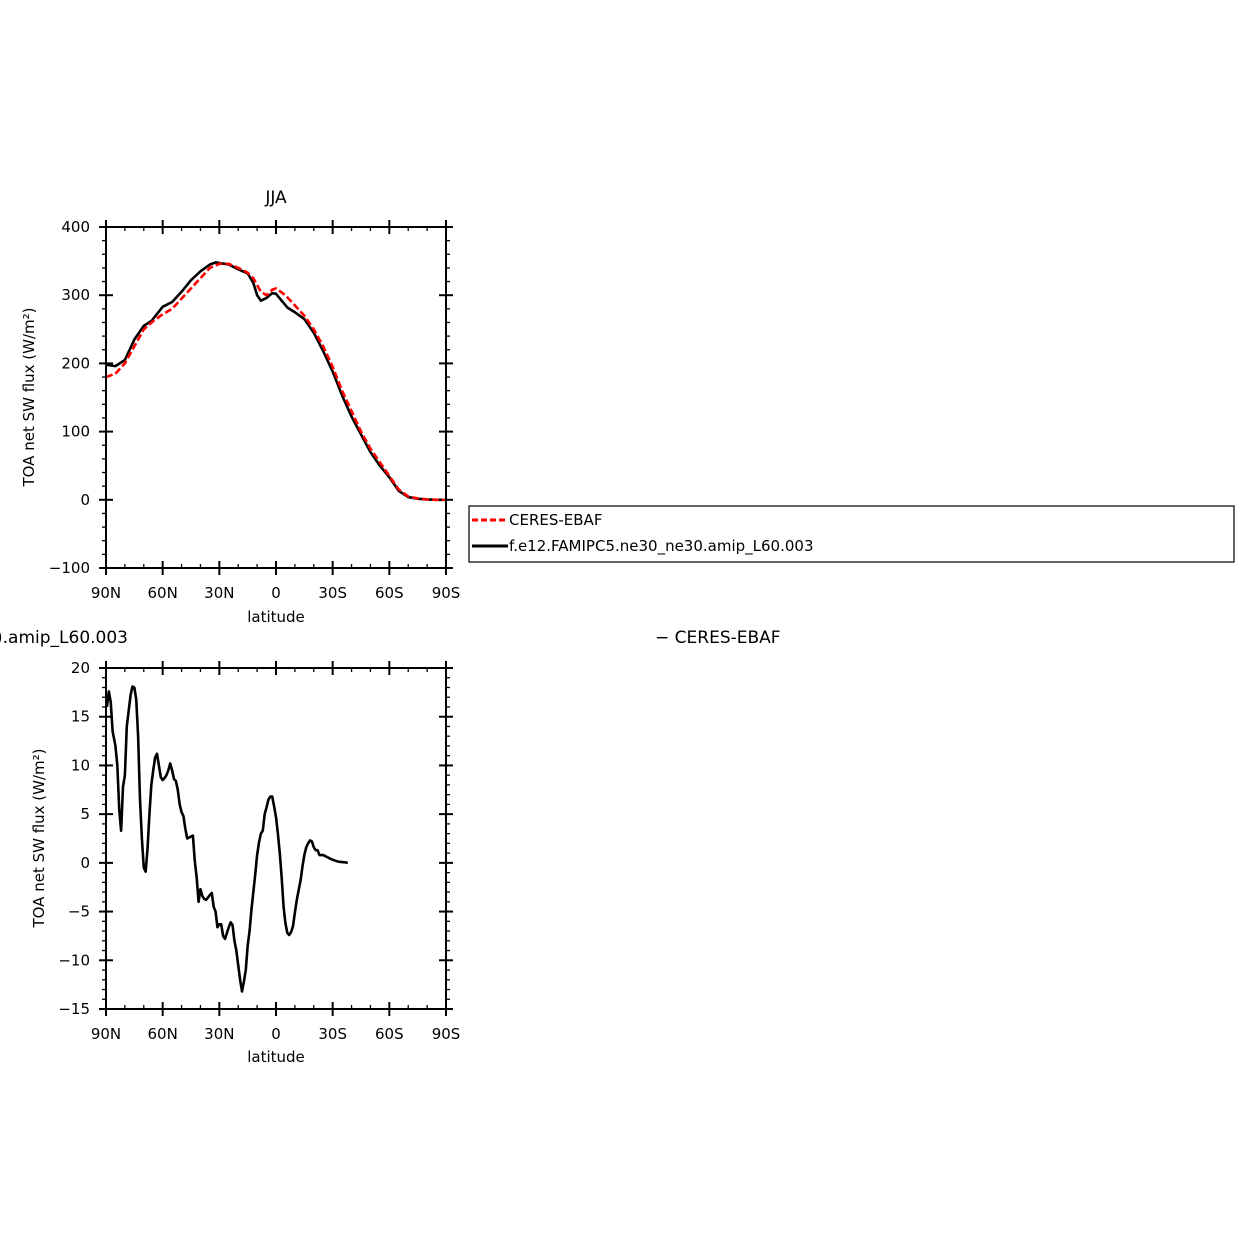 Image resolution: width=1253 pixels, height=1253 pixels. What do you see at coordinates (75, 363) in the screenshot?
I see `top-y-tick-label: 200` at bounding box center [75, 363].